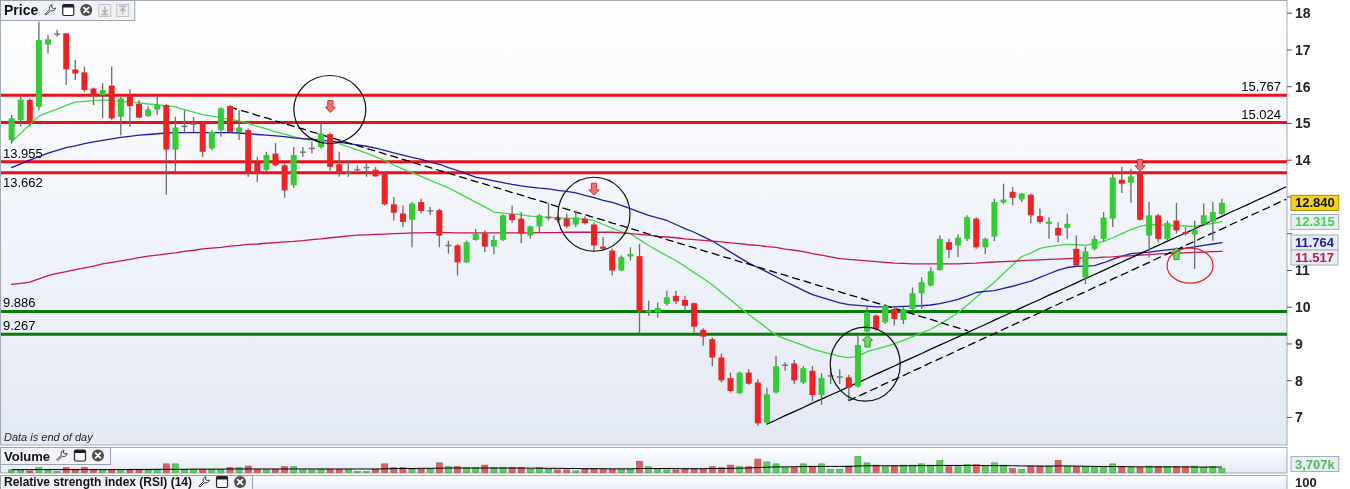  I want to click on ref-line-label: 9.886, so click(19, 303).